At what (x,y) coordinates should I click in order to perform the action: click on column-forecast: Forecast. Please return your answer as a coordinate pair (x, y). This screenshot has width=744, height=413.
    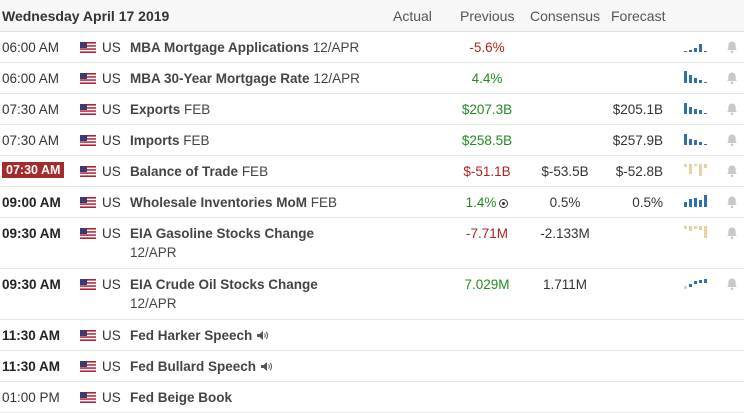
    Looking at the image, I should click on (638, 16).